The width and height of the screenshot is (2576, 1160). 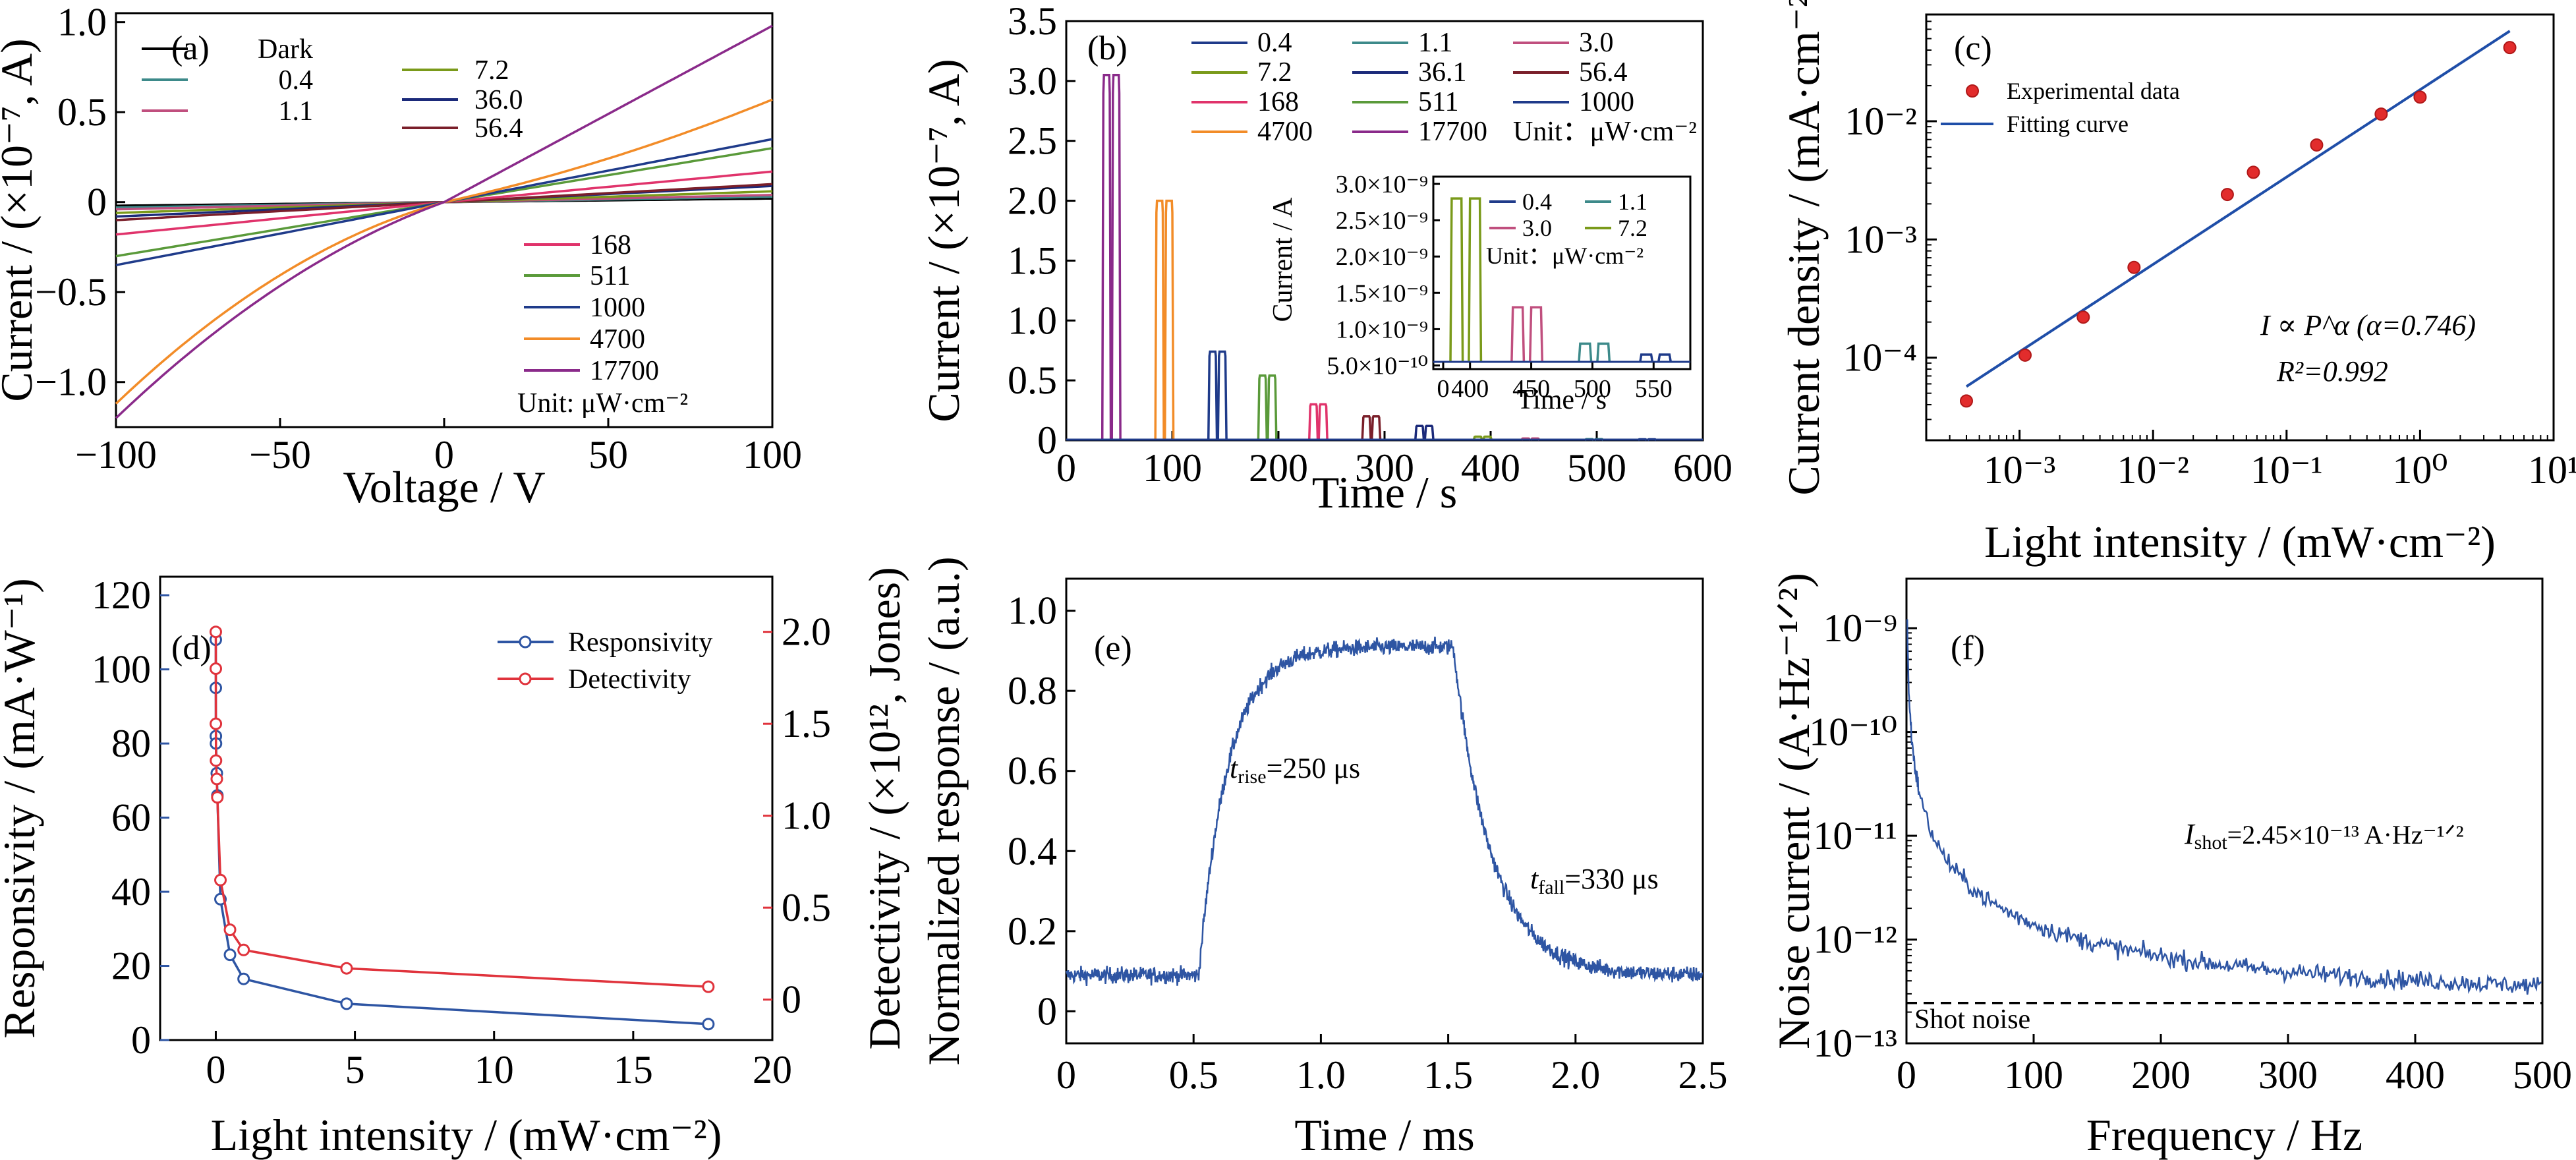 What do you see at coordinates (461, 832) in the screenshot?
I see `series-line-responsivity` at bounding box center [461, 832].